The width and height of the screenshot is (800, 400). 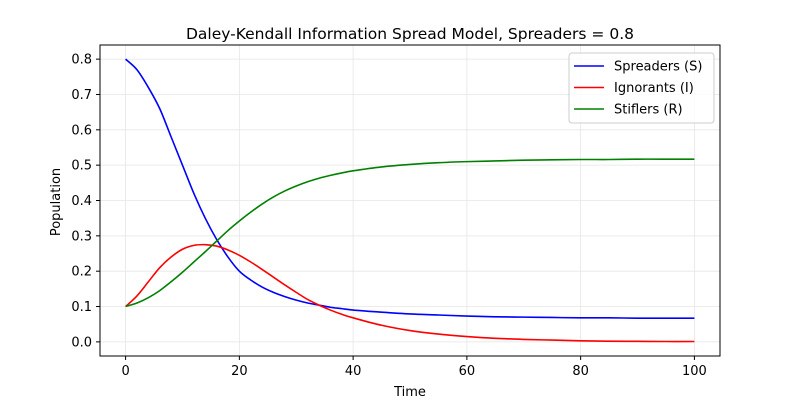 I want to click on x-axis-label: Time, so click(x=409, y=392).